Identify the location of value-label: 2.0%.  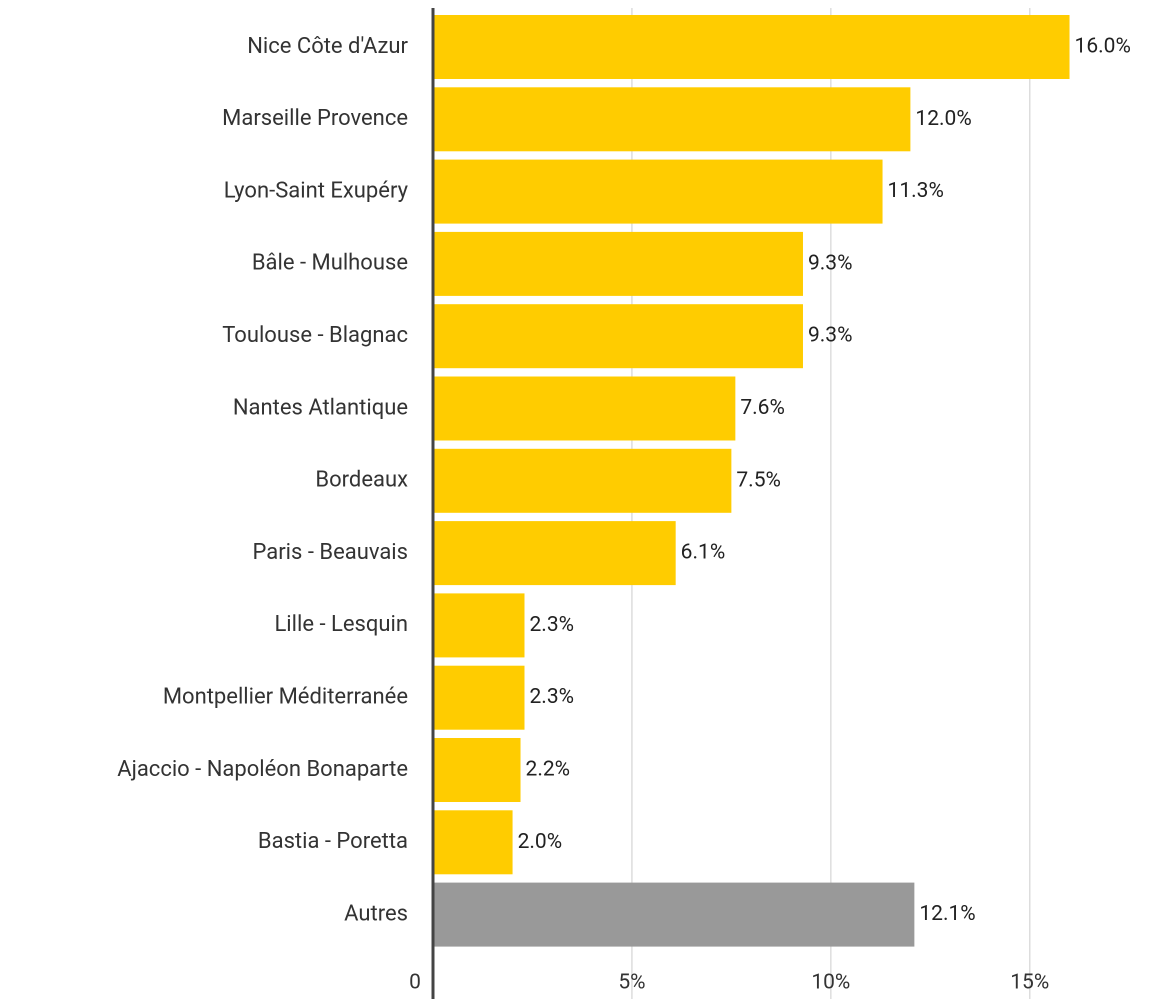
(540, 842).